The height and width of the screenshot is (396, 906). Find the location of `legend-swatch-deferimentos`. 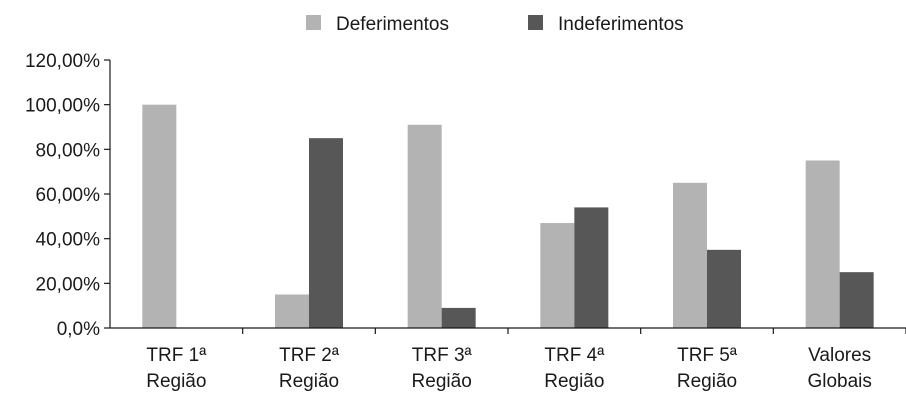

legend-swatch-deferimentos is located at coordinates (313, 22).